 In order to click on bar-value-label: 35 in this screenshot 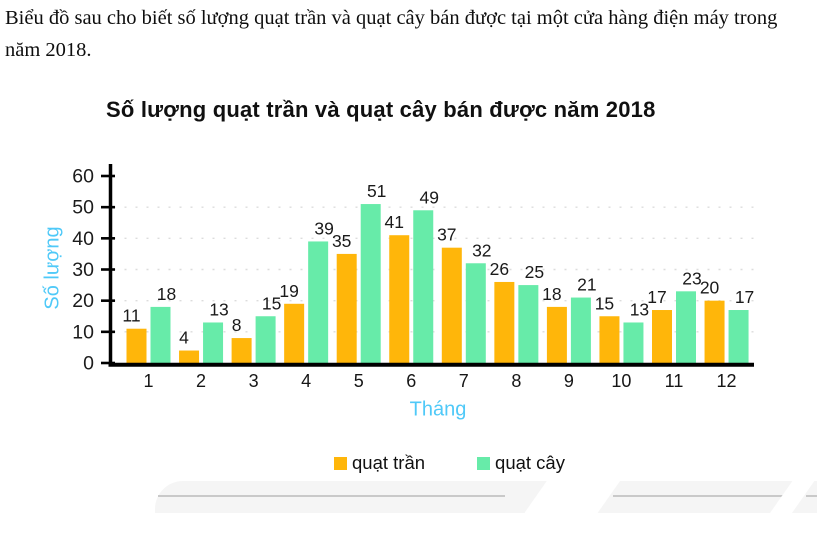, I will do `click(341, 241)`.